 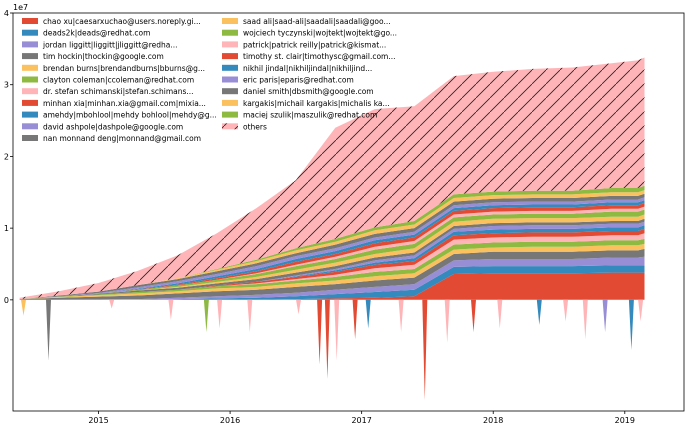 I want to click on legend-label-10: nan monnand deng|monnand@gmail.com, so click(x=122, y=138).